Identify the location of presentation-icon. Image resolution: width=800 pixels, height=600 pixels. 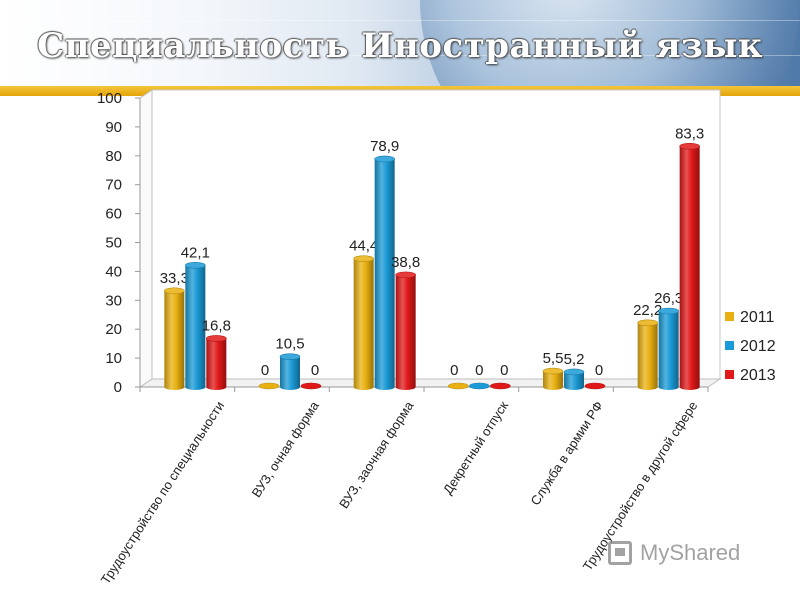
(620, 553).